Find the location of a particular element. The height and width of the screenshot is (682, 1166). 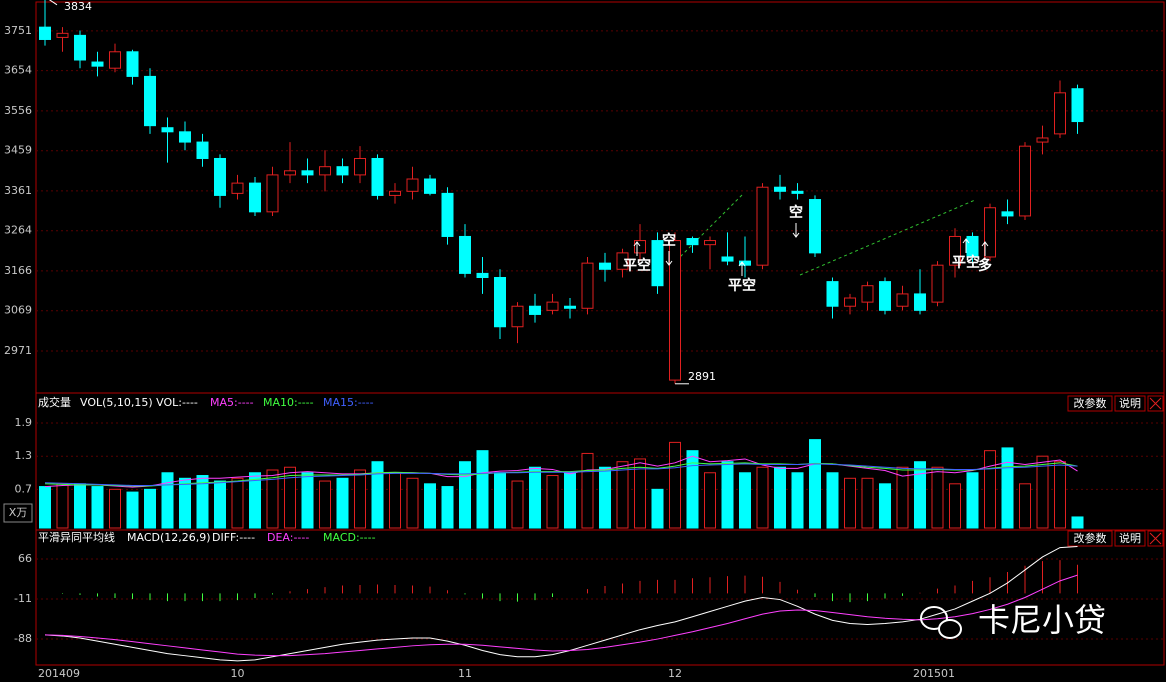

unit-label: X万 is located at coordinates (18, 512).